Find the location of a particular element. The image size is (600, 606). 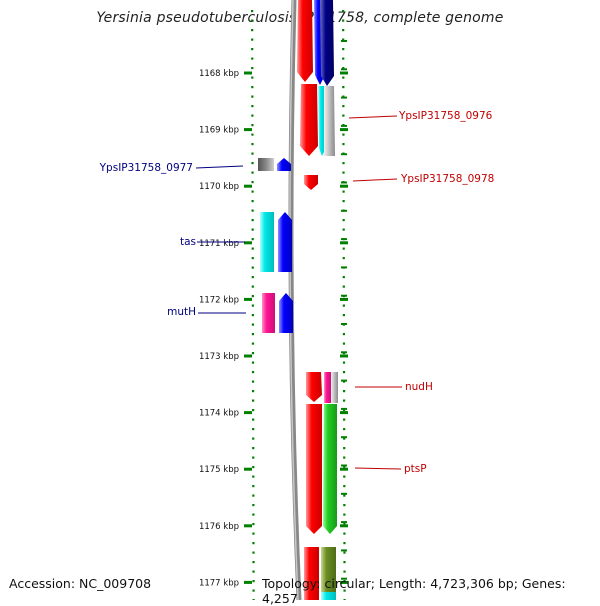

gene-label-ypsip31758-0978: YpsIP31758_0978 is located at coordinates (447, 179).